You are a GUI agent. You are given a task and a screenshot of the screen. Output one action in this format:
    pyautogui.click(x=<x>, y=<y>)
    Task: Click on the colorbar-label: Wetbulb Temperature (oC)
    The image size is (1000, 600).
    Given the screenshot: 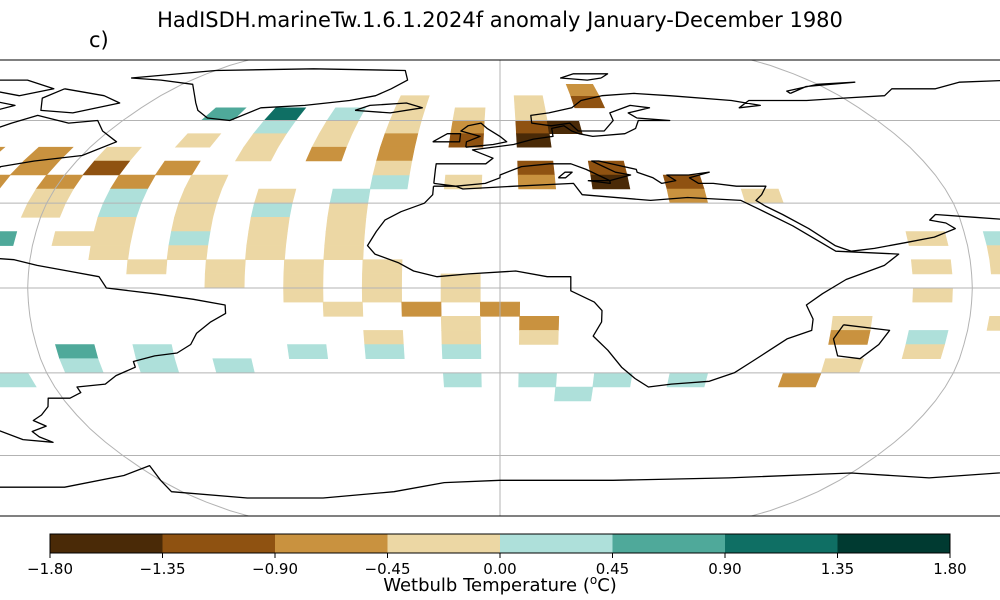 What is the action you would take?
    pyautogui.click(x=500, y=584)
    